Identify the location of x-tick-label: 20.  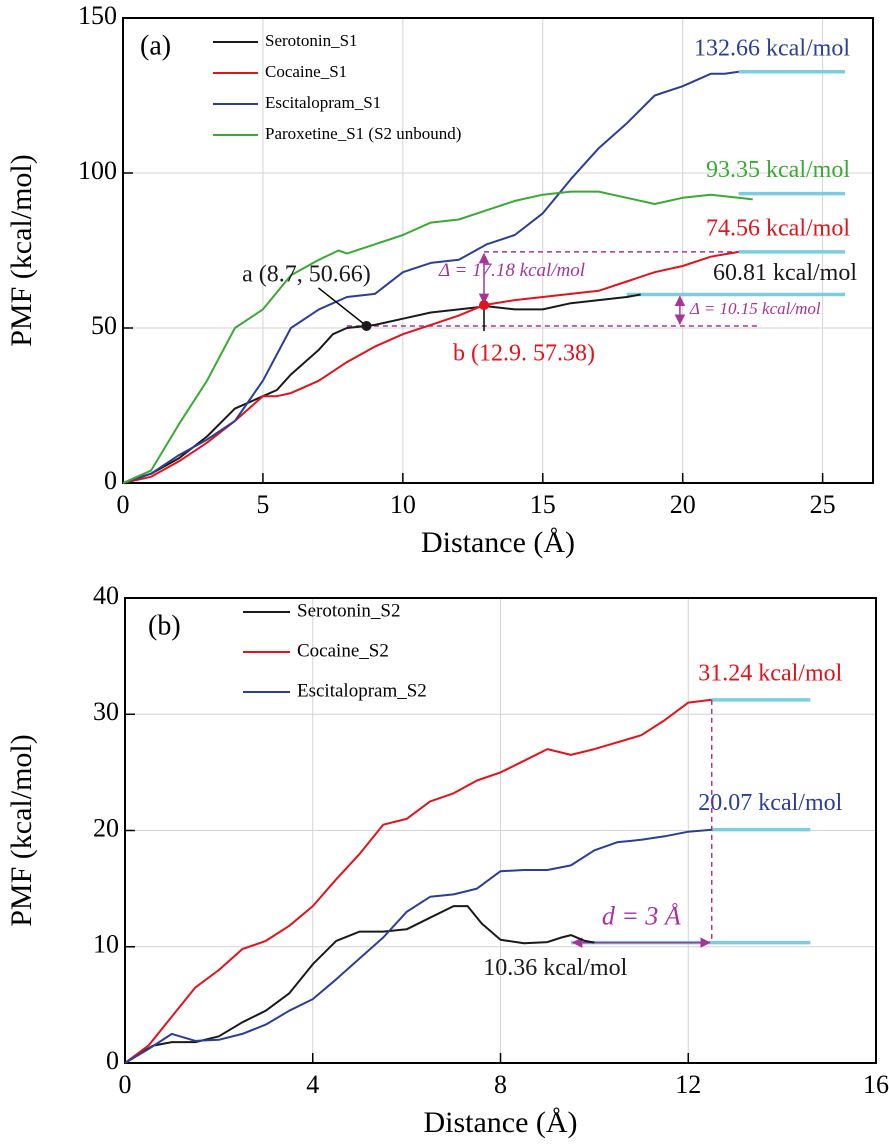
(683, 504).